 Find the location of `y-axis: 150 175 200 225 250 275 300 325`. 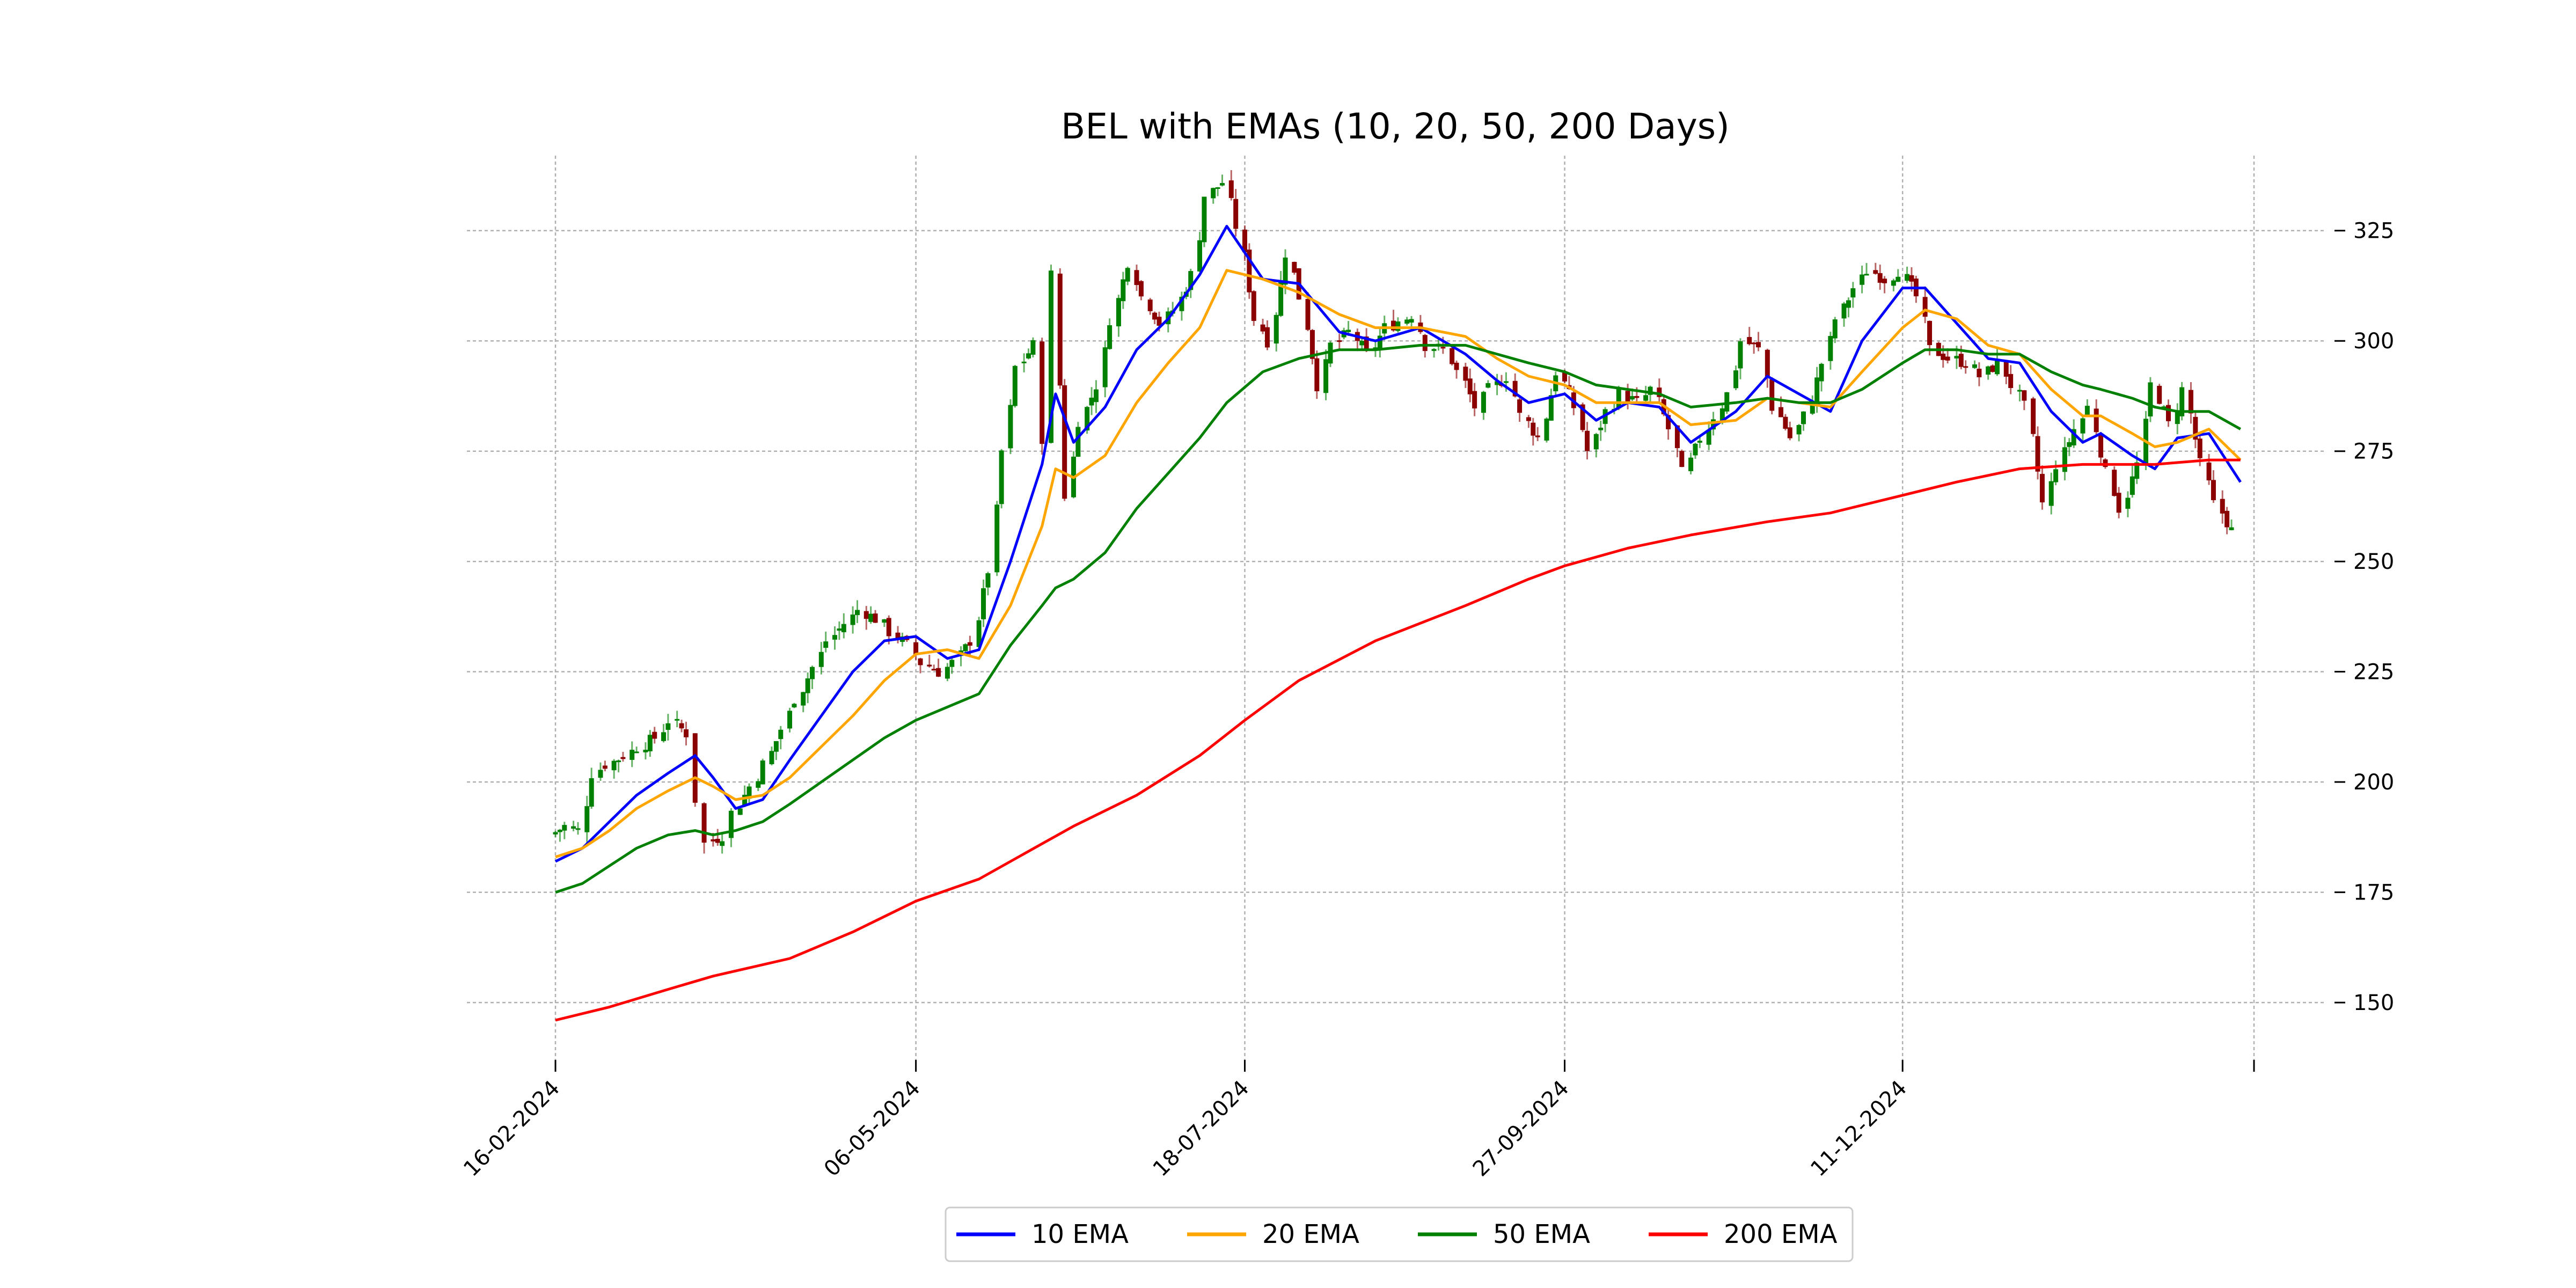

y-axis: 150 175 200 225 250 275 300 325 is located at coordinates (2364, 617).